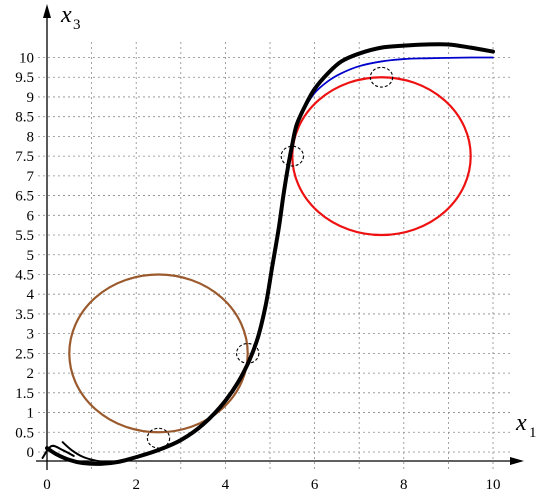 The width and height of the screenshot is (550, 501). I want to click on x-tick-label: 2, so click(136, 485).